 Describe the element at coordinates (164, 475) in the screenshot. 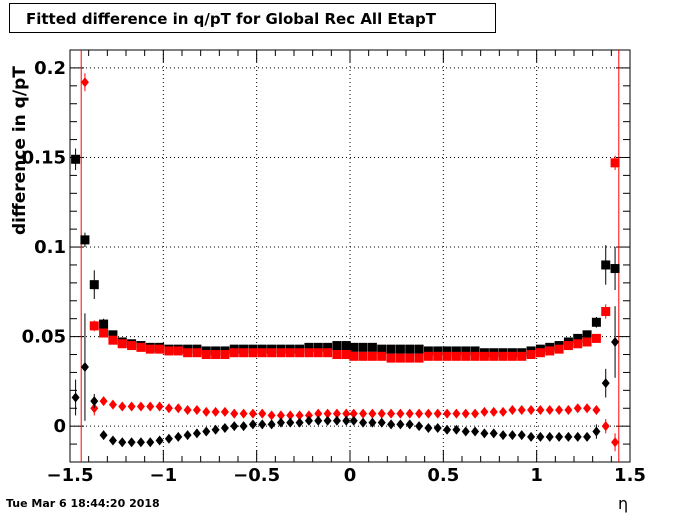

I see `x-tick-label: −1` at that location.